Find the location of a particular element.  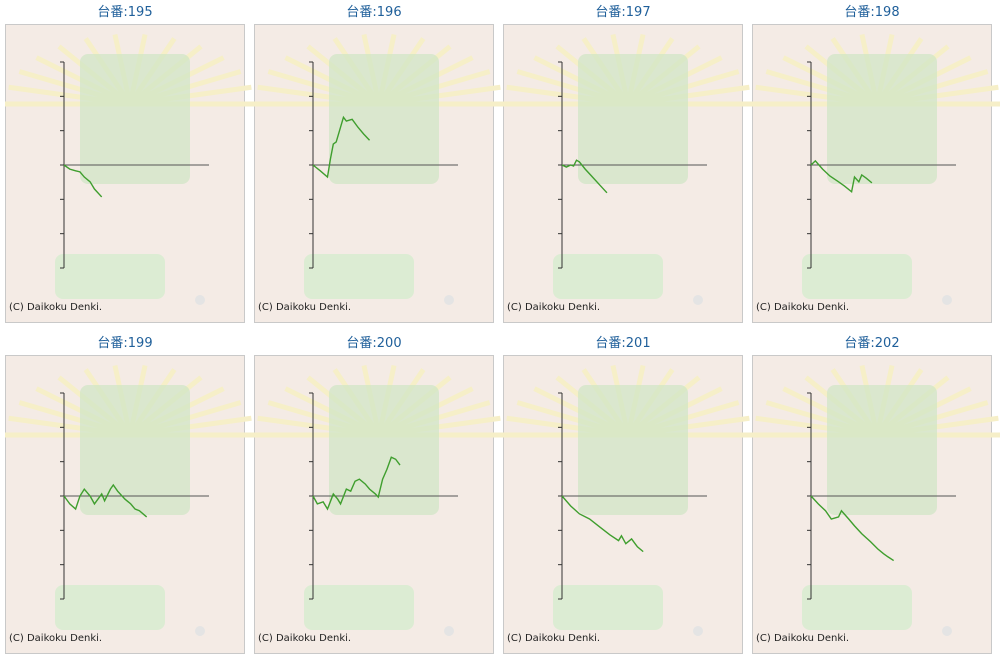

panel-title: 台番:202 is located at coordinates (871, 343).